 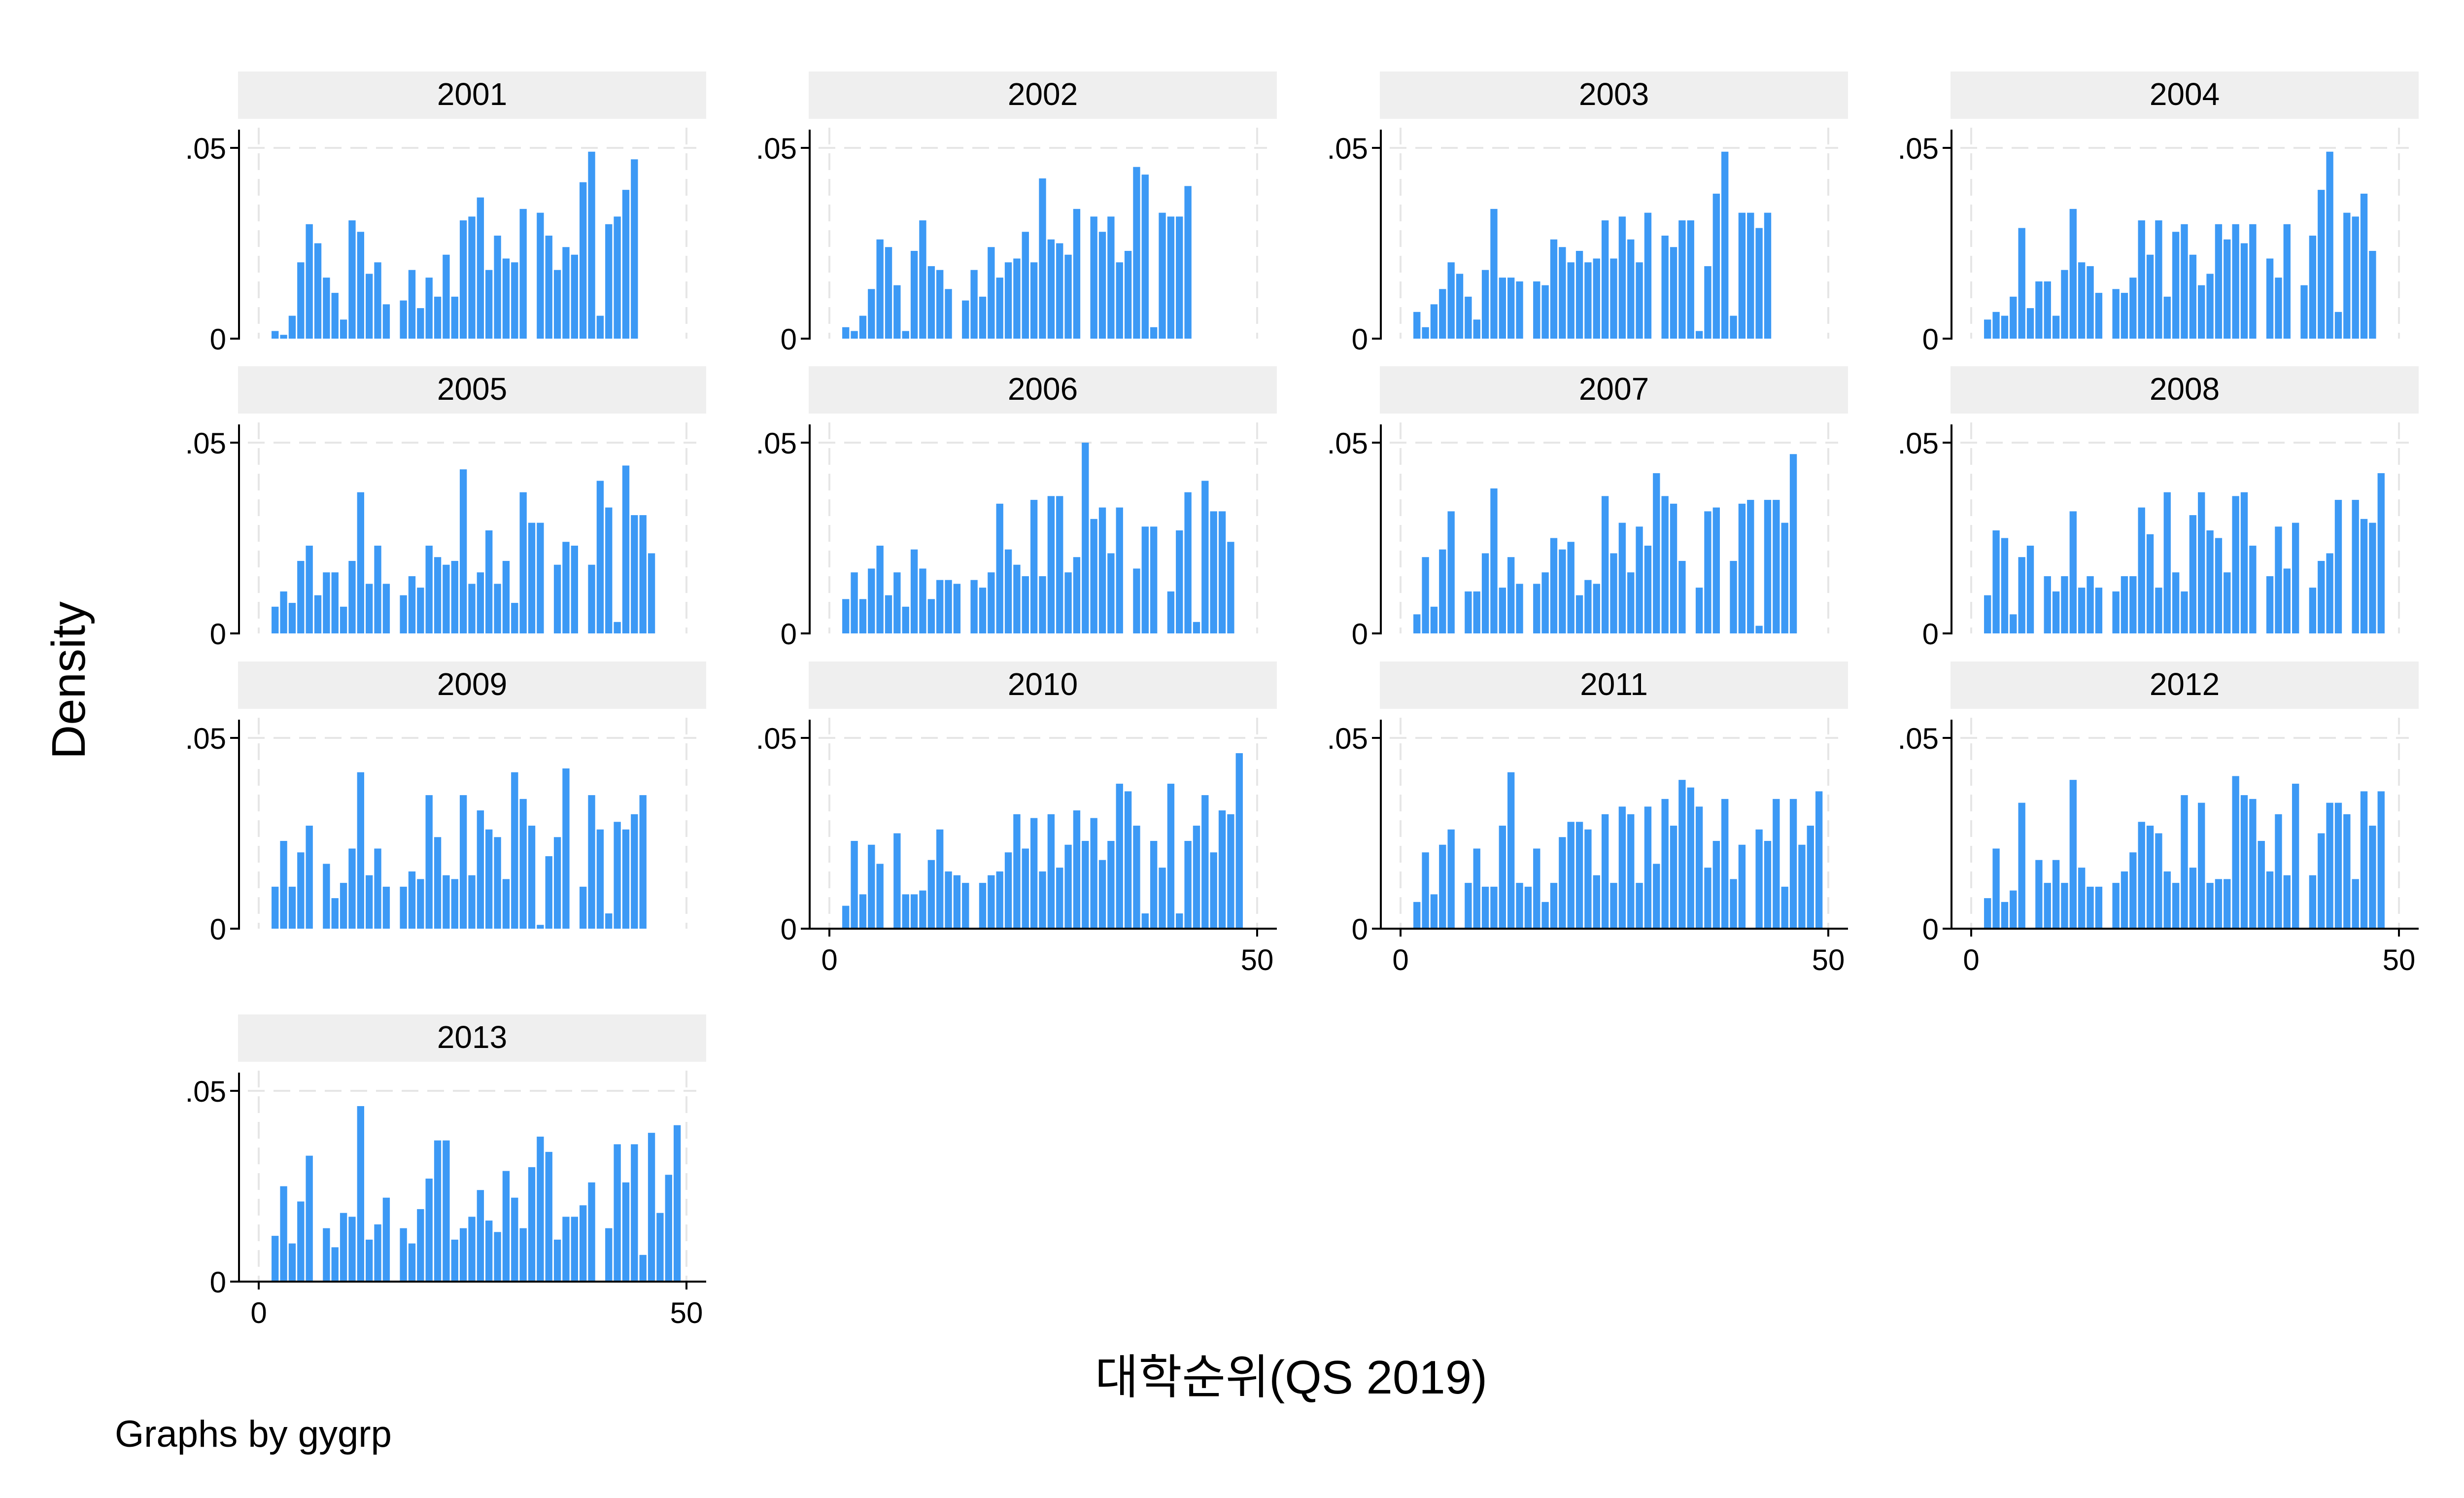 I want to click on panel-title: 2007, so click(x=1614, y=389).